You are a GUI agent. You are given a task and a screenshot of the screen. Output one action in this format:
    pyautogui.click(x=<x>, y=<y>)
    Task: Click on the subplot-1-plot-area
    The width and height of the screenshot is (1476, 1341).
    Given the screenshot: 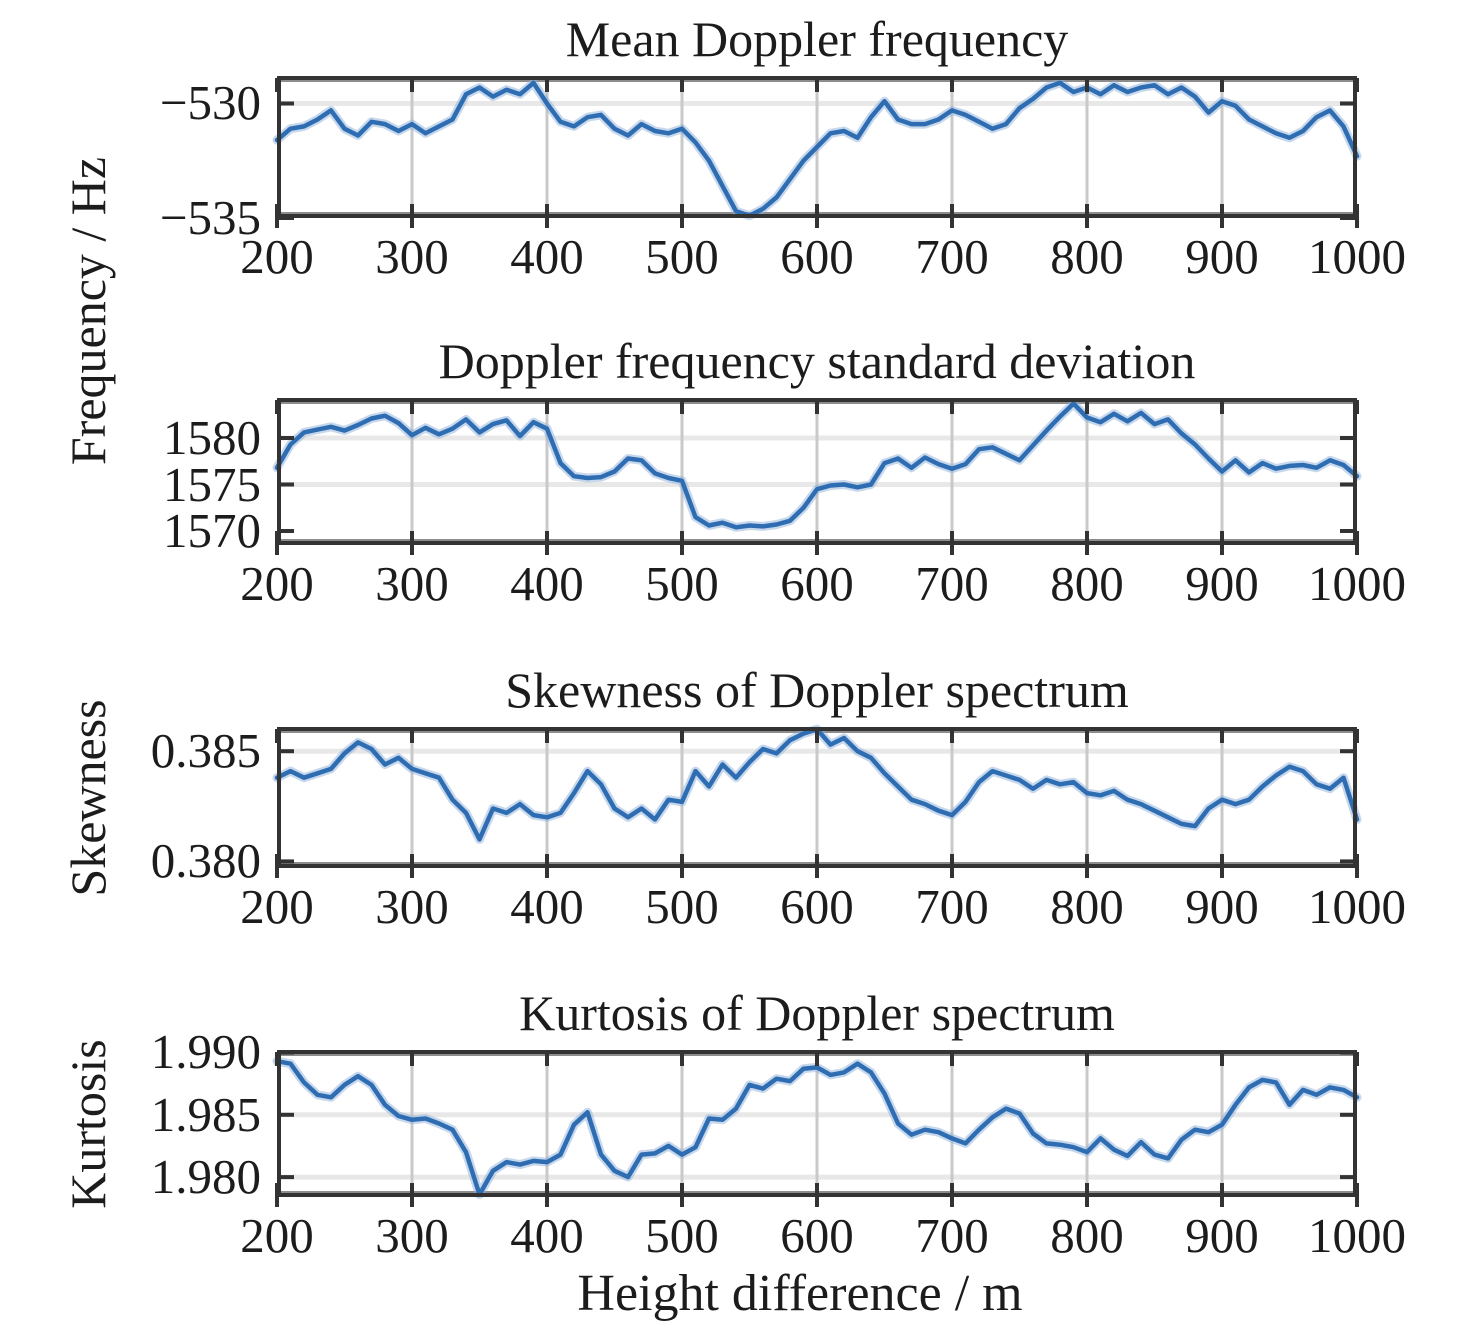 What is the action you would take?
    pyautogui.click(x=817, y=152)
    